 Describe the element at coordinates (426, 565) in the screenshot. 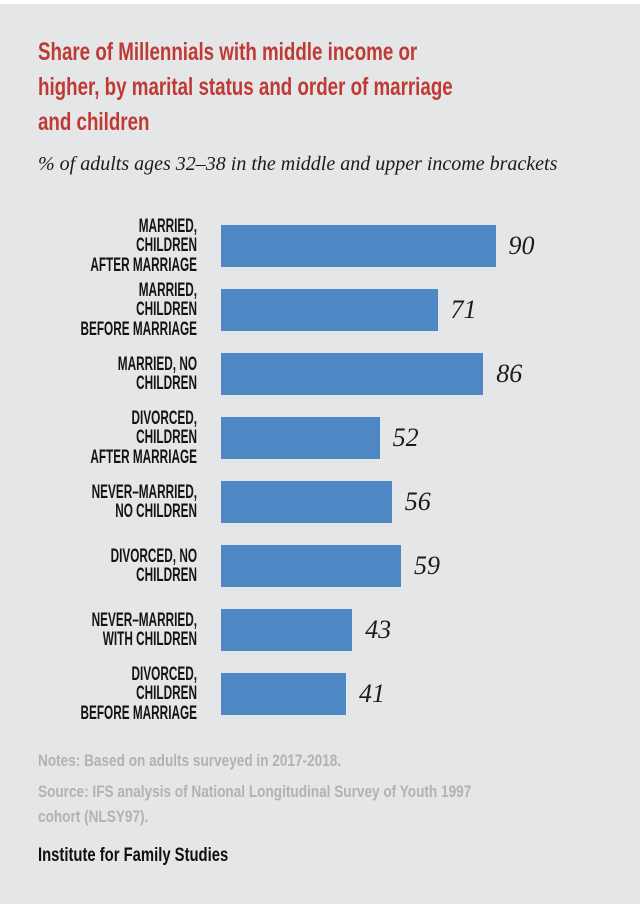

I see `value-label: 59` at that location.